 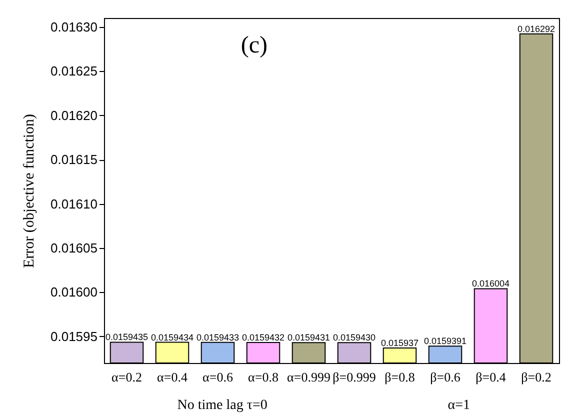 I want to click on y-tick-label: 0.01615, so click(x=74, y=160).